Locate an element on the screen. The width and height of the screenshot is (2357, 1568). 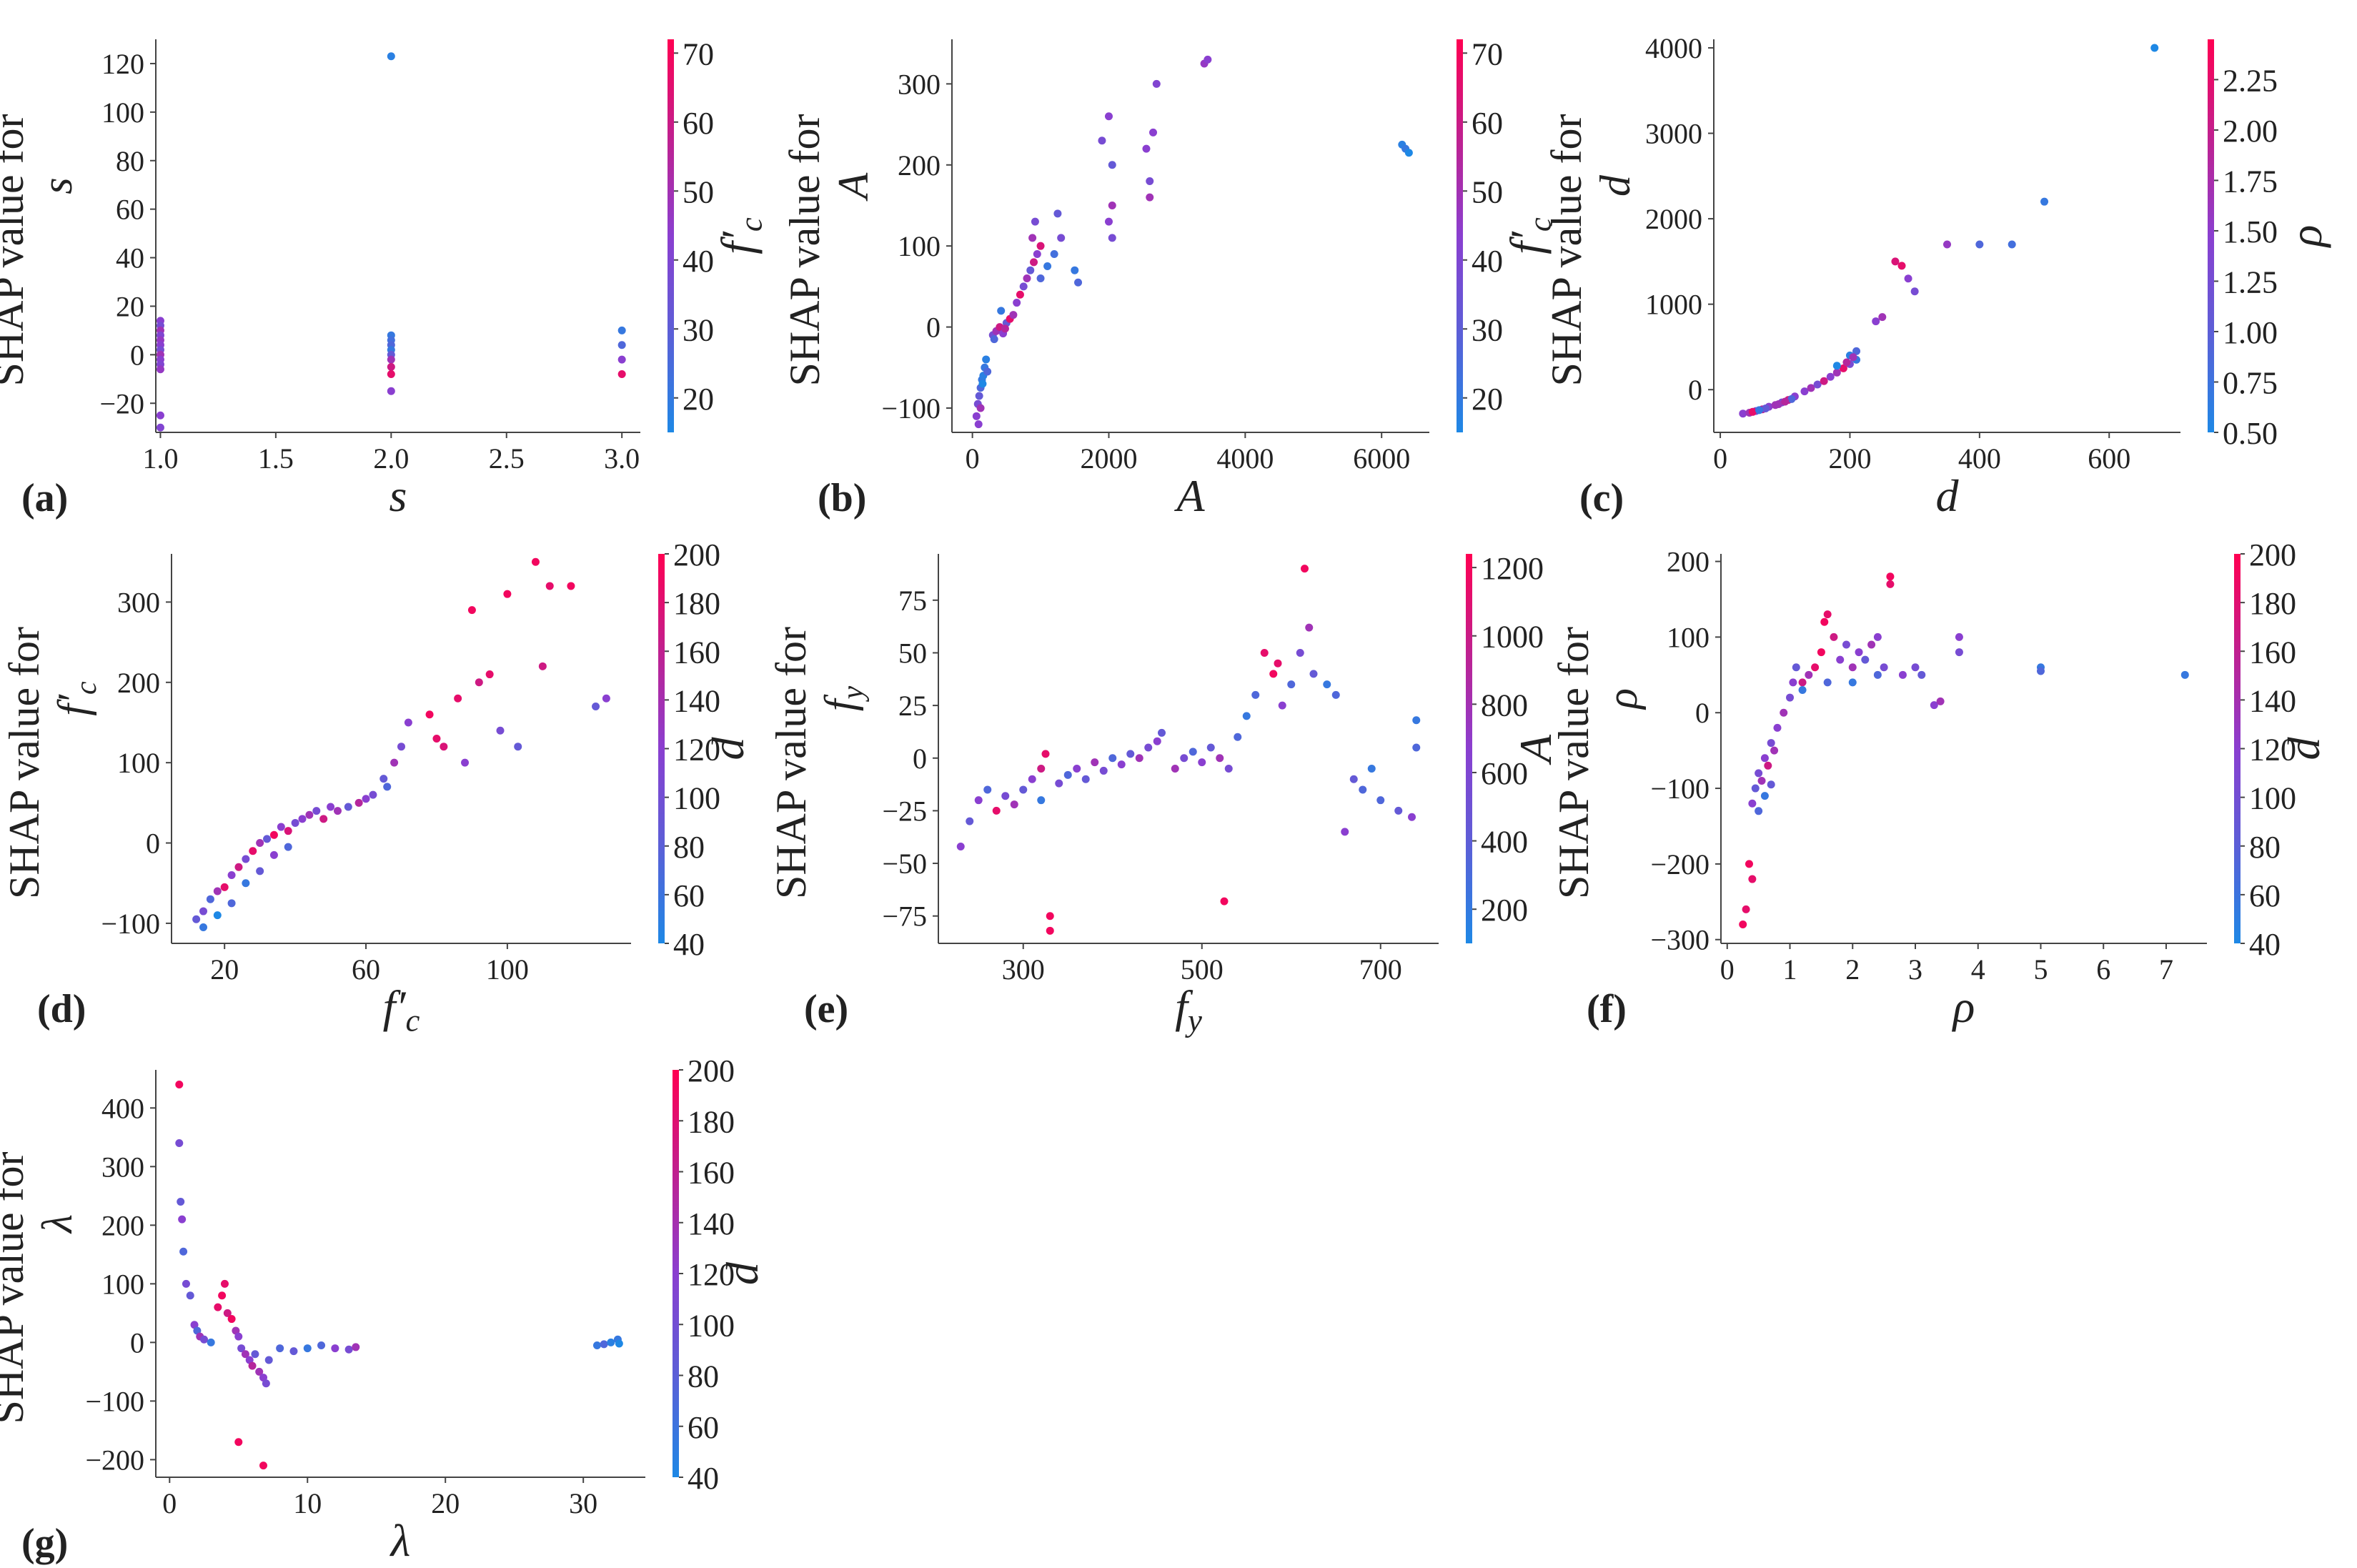
y-tick-label: 200 is located at coordinates (919, 165).